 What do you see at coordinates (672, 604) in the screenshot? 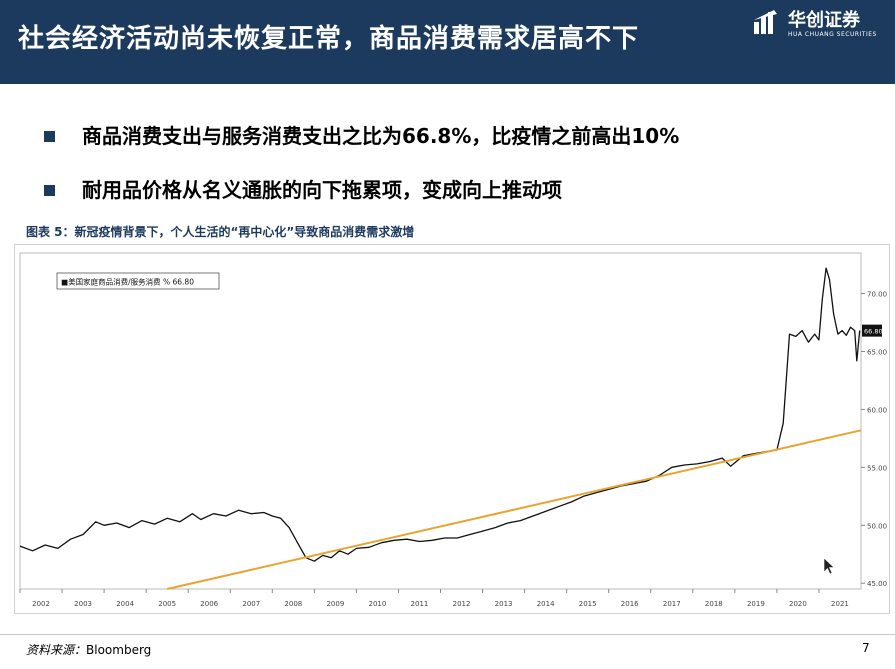
I see `x-tick-label: 2017` at bounding box center [672, 604].